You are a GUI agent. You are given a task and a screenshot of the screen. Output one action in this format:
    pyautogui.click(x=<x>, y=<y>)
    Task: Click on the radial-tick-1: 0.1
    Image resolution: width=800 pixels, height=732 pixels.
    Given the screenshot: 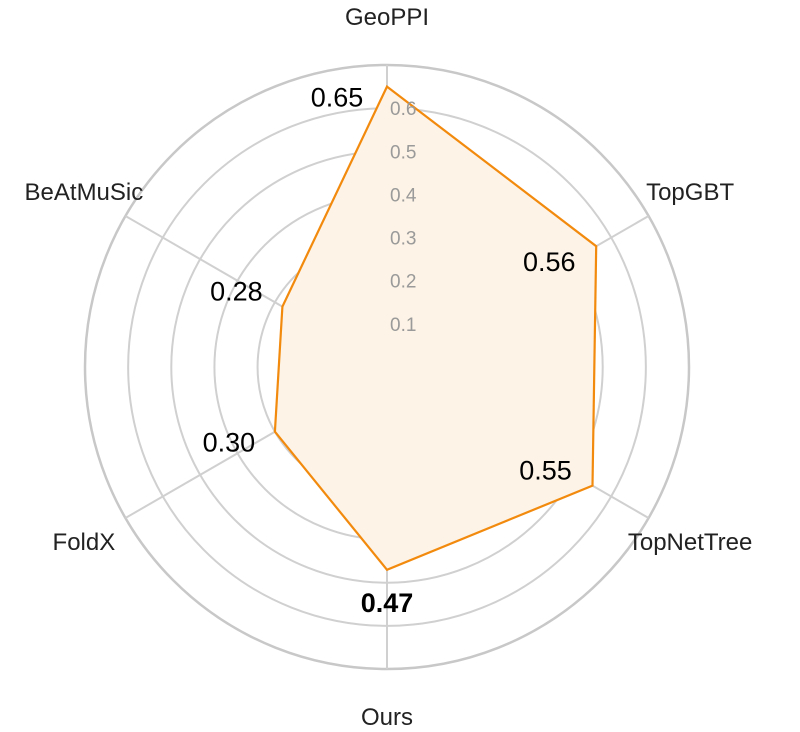 What is the action you would take?
    pyautogui.click(x=403, y=325)
    